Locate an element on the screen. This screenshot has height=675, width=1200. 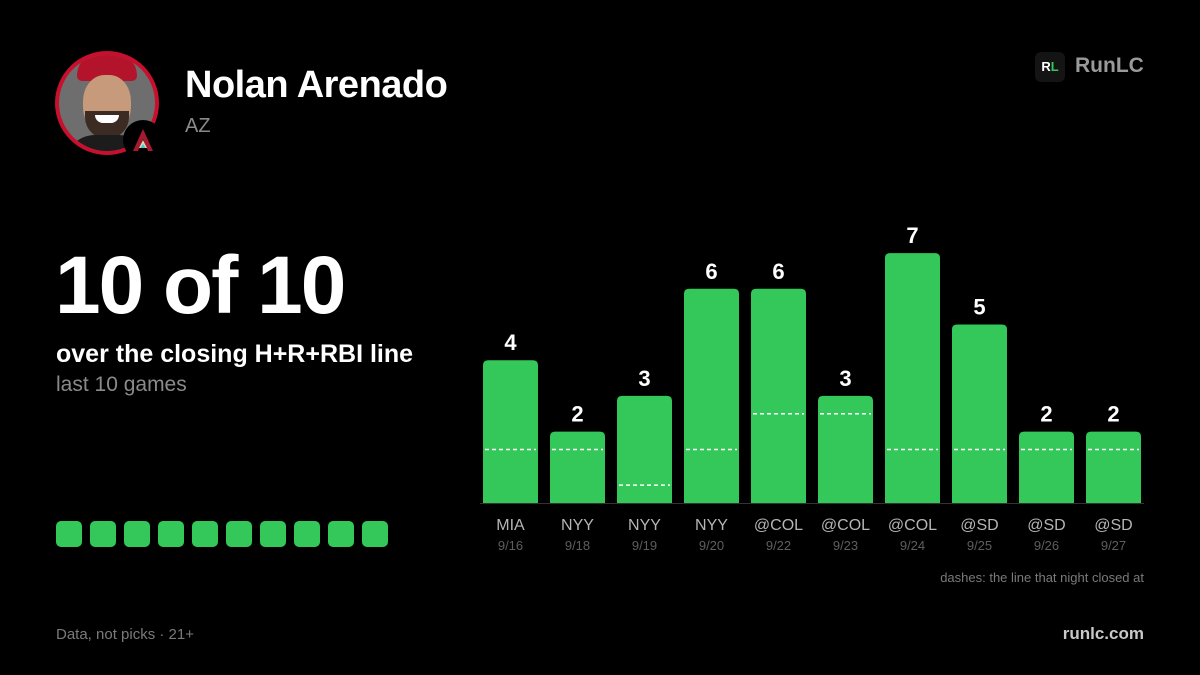
player-team: AZ is located at coordinates (198, 126).